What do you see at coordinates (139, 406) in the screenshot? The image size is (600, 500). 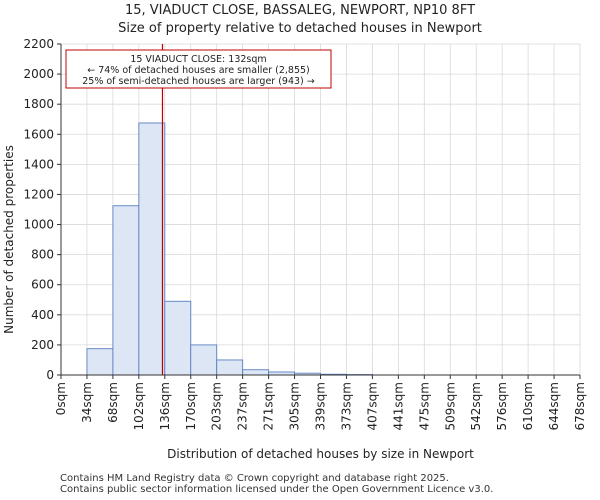 I see `x-tick-label: 102sqm` at bounding box center [139, 406].